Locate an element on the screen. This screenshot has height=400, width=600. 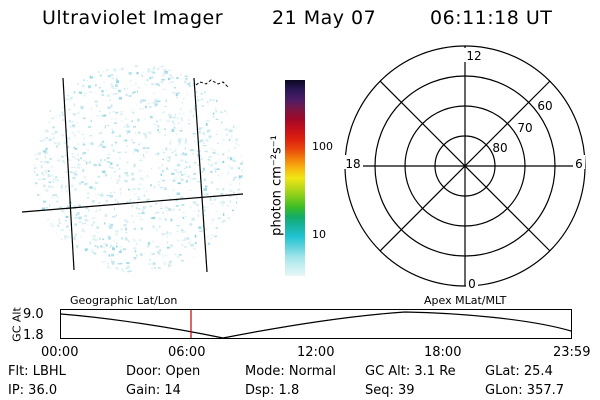
xtick-0600: 06:00 is located at coordinates (187, 352).